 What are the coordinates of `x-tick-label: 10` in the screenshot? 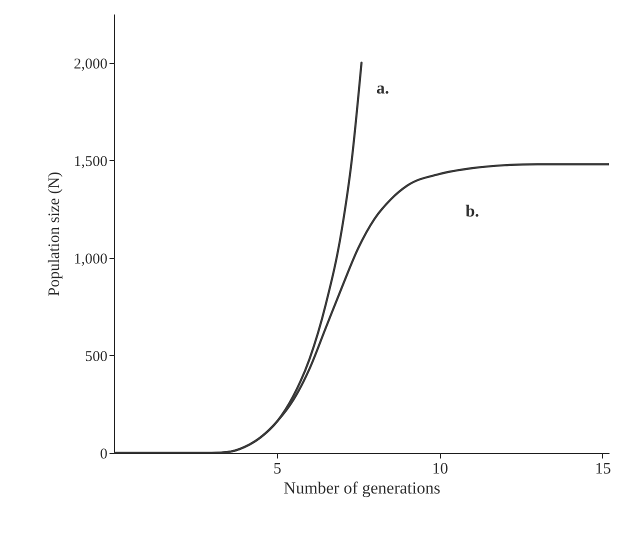 It's located at (440, 469).